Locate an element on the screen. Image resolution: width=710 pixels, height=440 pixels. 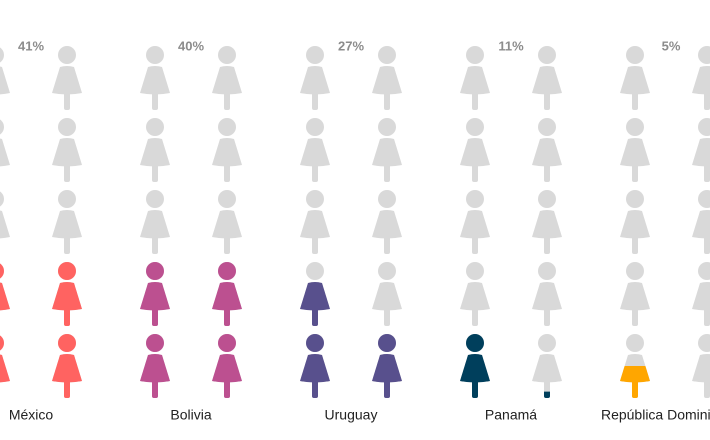
value-label: 41% is located at coordinates (31, 45).